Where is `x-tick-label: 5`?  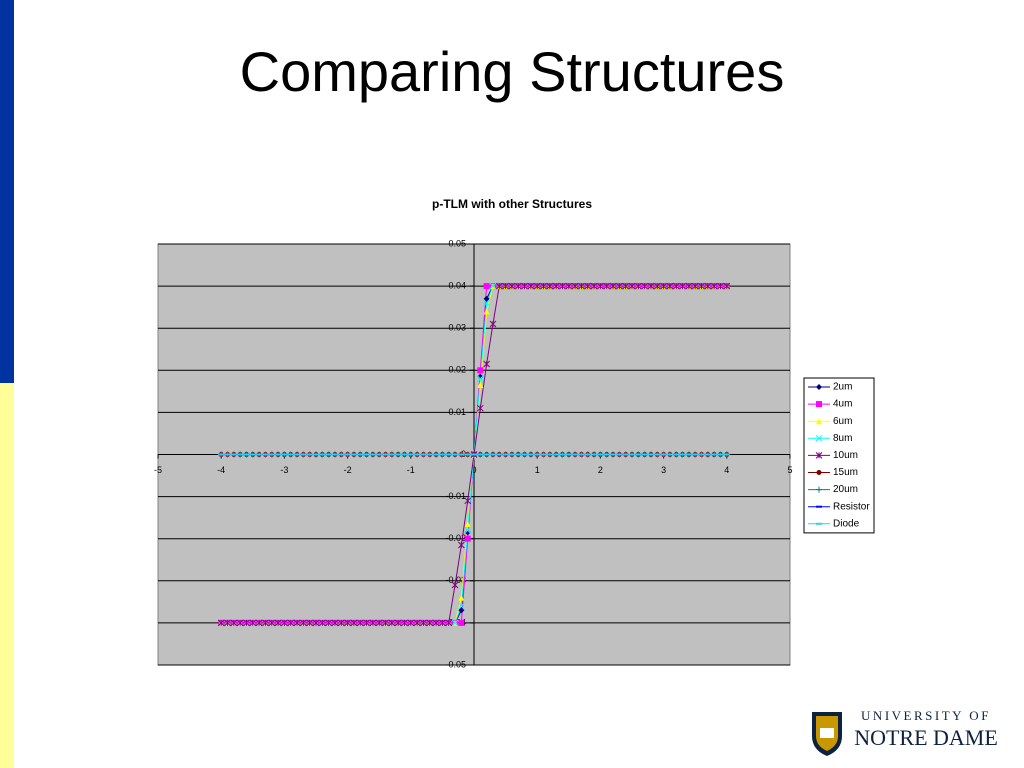
x-tick-label: 5 is located at coordinates (789, 470).